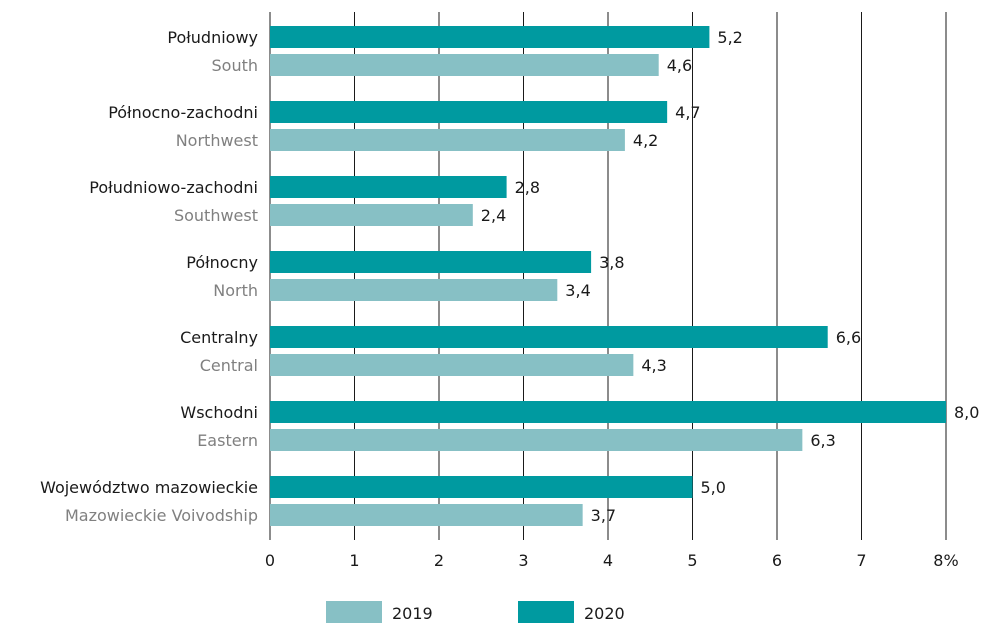  Describe the element at coordinates (235, 65) in the screenshot. I see `category-sublabel: South` at that location.